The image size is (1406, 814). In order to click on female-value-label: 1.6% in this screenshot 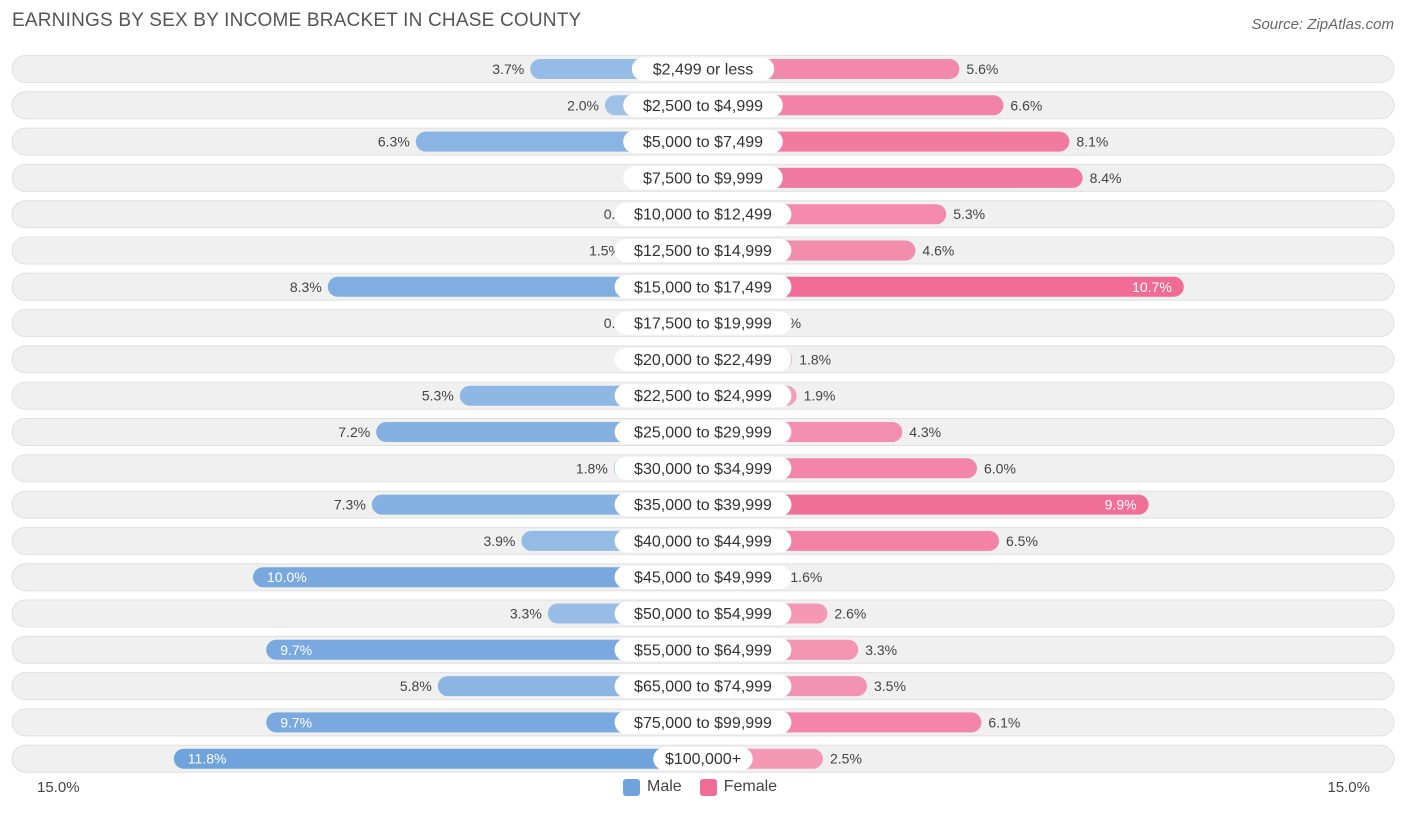, I will do `click(806, 577)`.